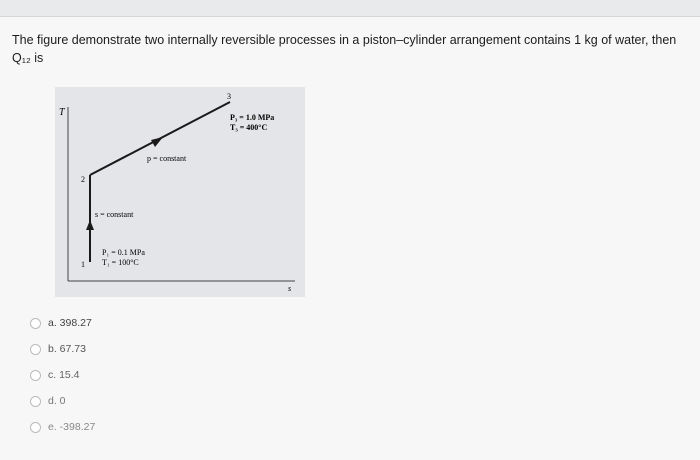 The image size is (700, 460). What do you see at coordinates (72, 427) in the screenshot?
I see `option-text: e. -398.27` at bounding box center [72, 427].